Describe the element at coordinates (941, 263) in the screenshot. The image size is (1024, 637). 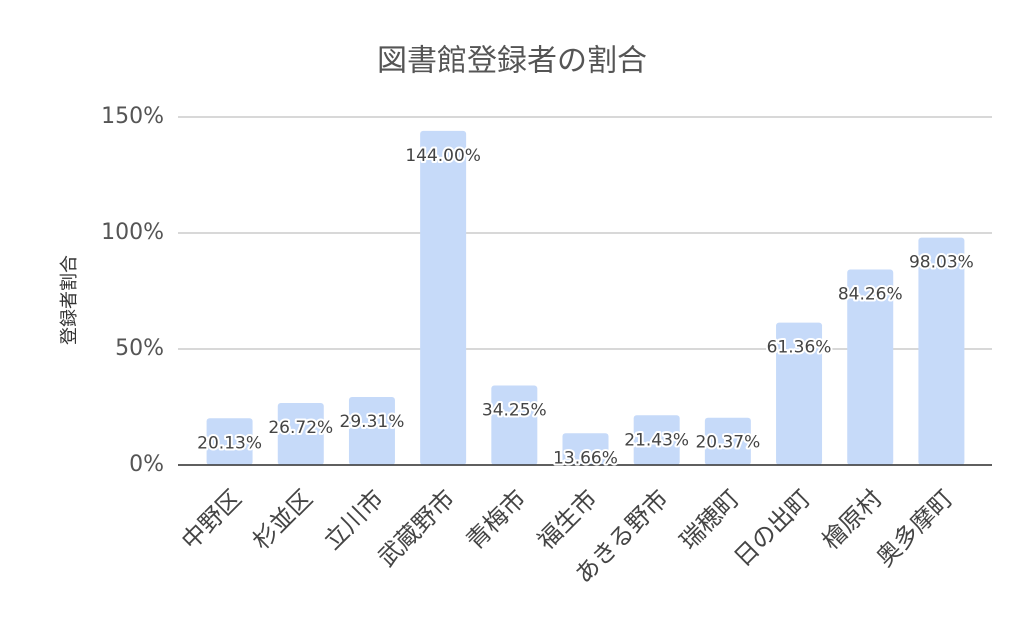
I see `value-label: 98.03%` at that location.